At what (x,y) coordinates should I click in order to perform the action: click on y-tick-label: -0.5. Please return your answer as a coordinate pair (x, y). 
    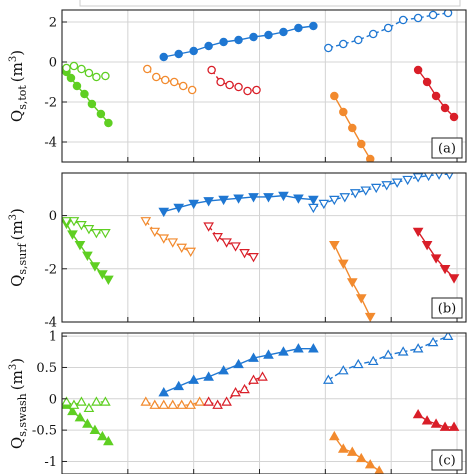
    Looking at the image, I should click on (44, 431).